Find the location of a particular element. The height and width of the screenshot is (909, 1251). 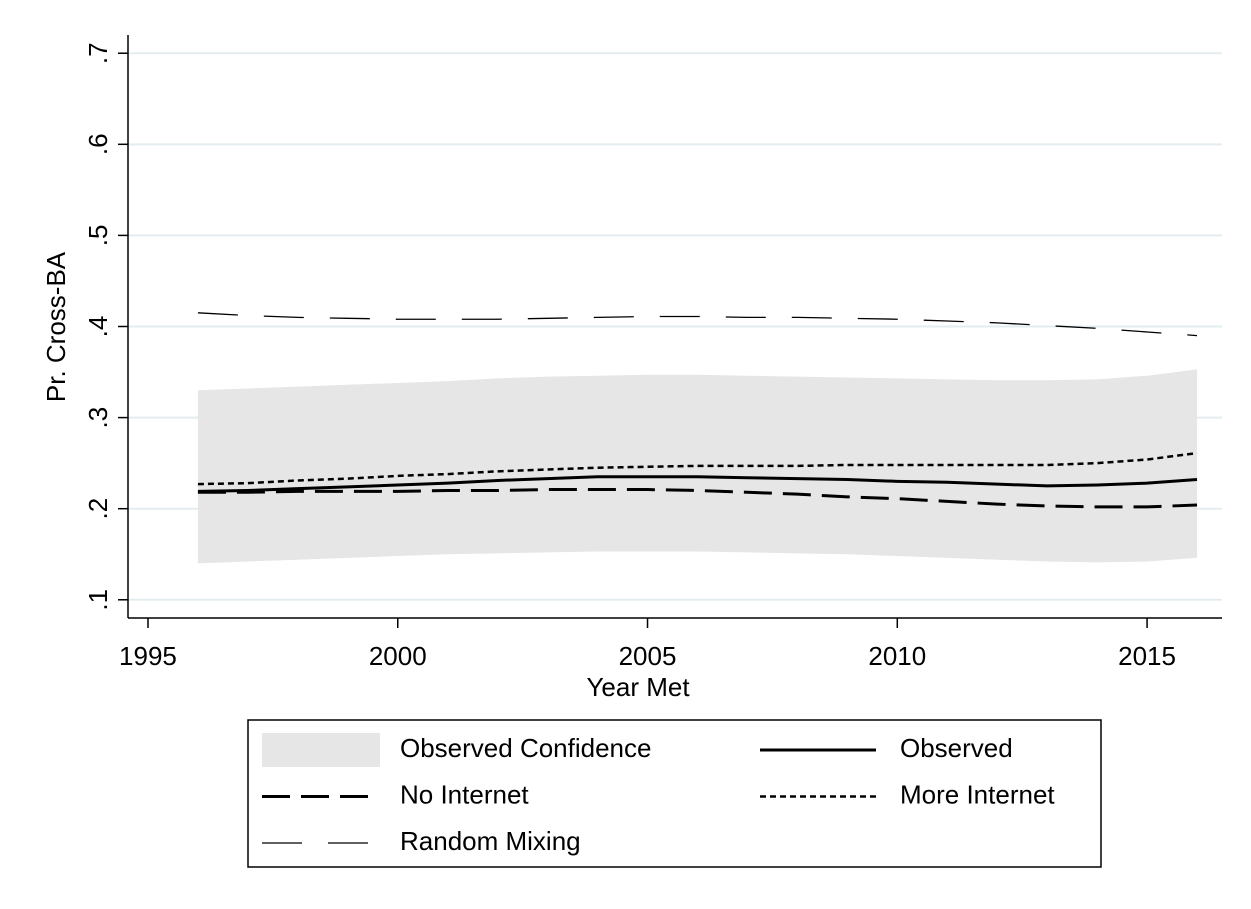

y-tick-label: .1 is located at coordinates (98, 600).